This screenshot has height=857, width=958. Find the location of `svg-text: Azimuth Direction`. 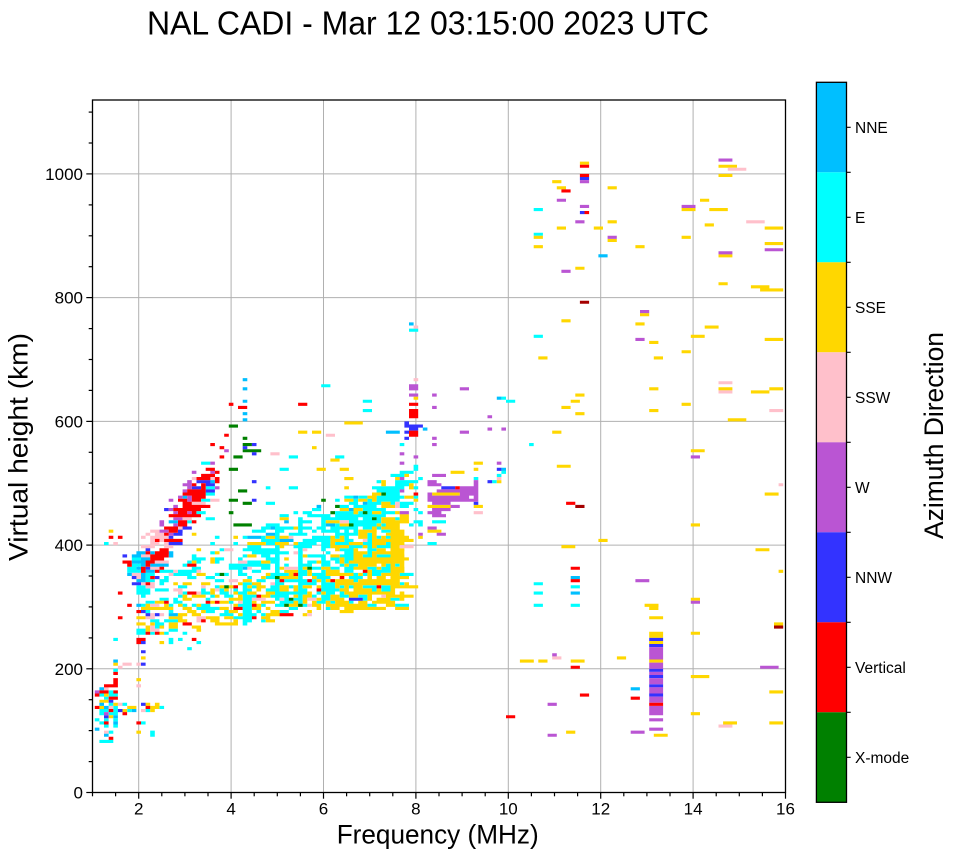

svg-text: Azimuth Direction is located at coordinates (934, 435).